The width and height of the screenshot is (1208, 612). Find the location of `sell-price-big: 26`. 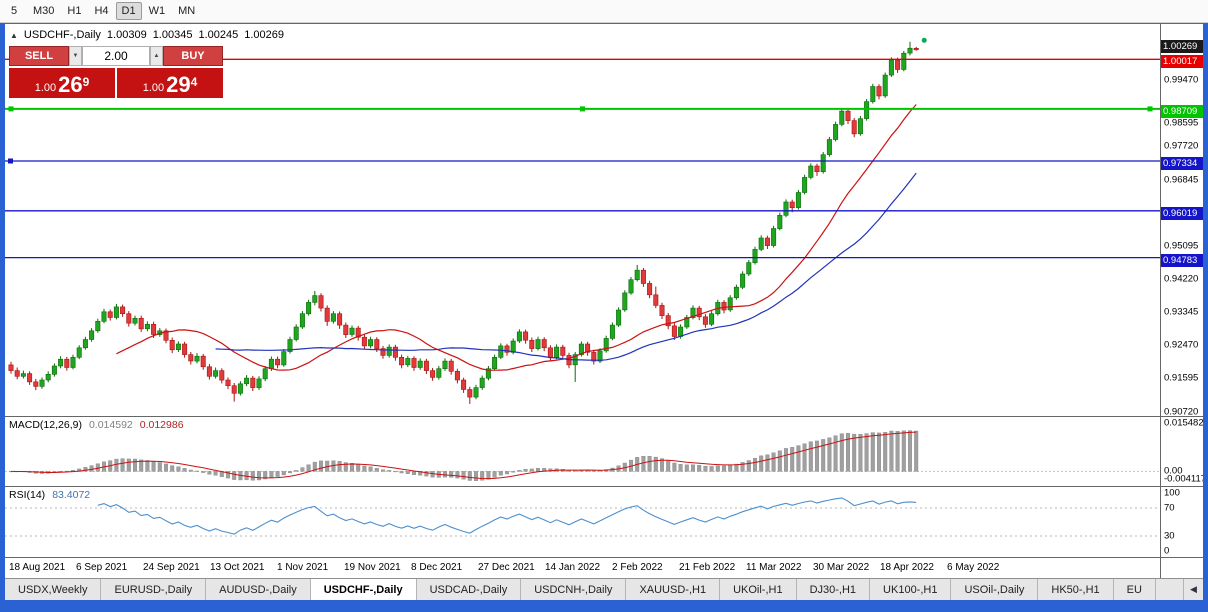

sell-price-big: 26 is located at coordinates (70, 85).